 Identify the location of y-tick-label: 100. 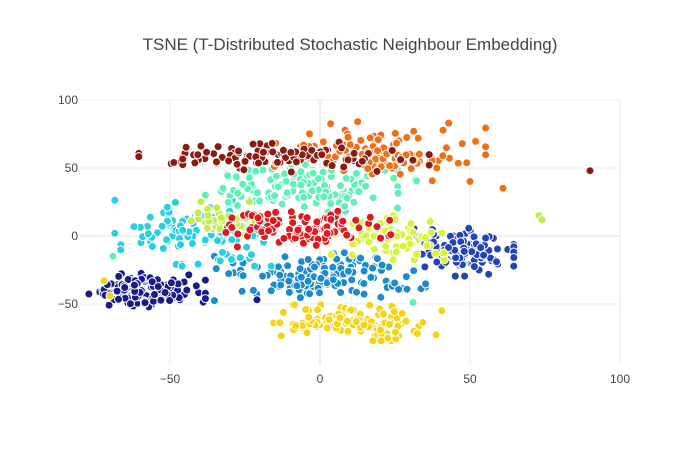
(68, 100).